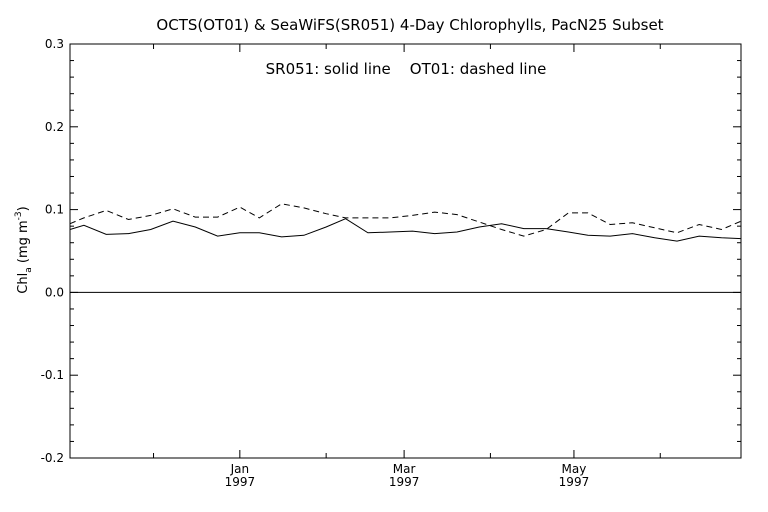 Image resolution: width=768 pixels, height=512 pixels. Describe the element at coordinates (574, 469) in the screenshot. I see `x-tick-label-month: May` at that location.